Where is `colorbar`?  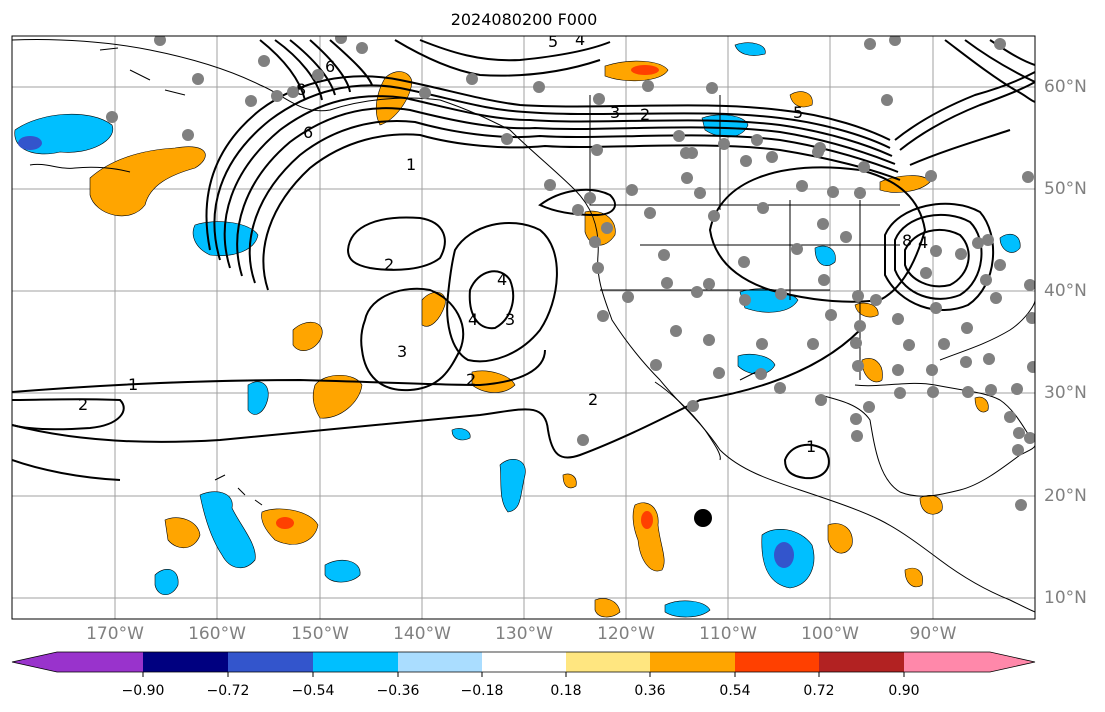
colorbar is located at coordinates (523, 664).